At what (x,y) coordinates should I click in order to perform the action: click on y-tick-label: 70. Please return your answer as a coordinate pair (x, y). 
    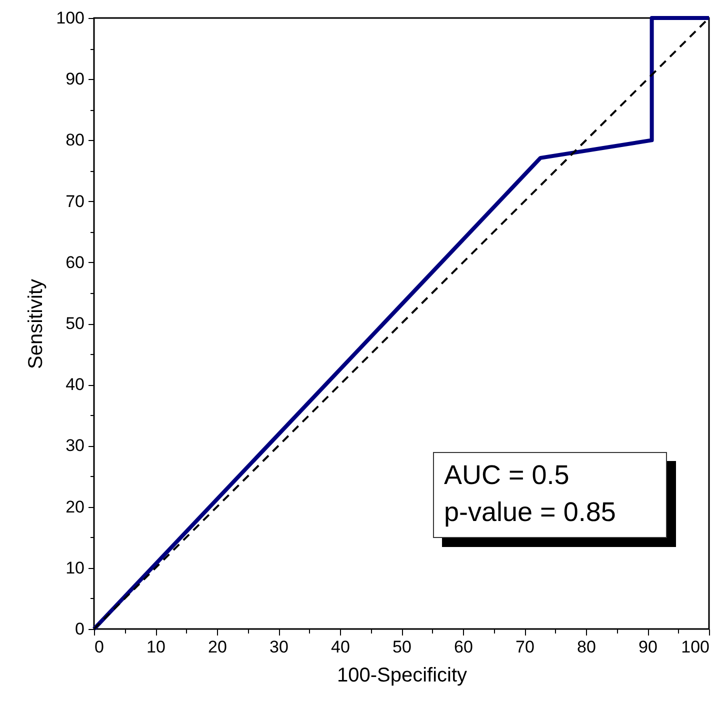
    Looking at the image, I should click on (75, 201).